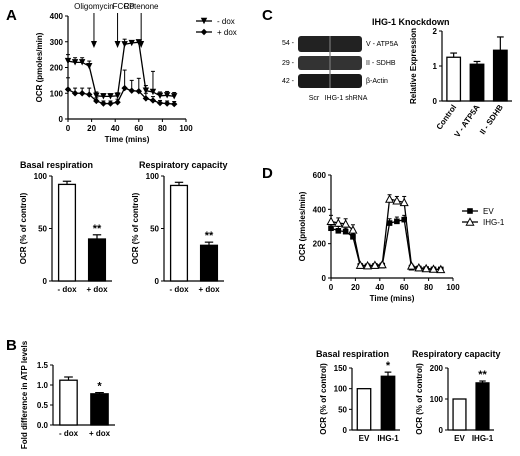 The width and height of the screenshot is (520, 456). What do you see at coordinates (320, 244) in the screenshot?
I see `d-ocr-ytick-label-1: 200` at bounding box center [320, 244].